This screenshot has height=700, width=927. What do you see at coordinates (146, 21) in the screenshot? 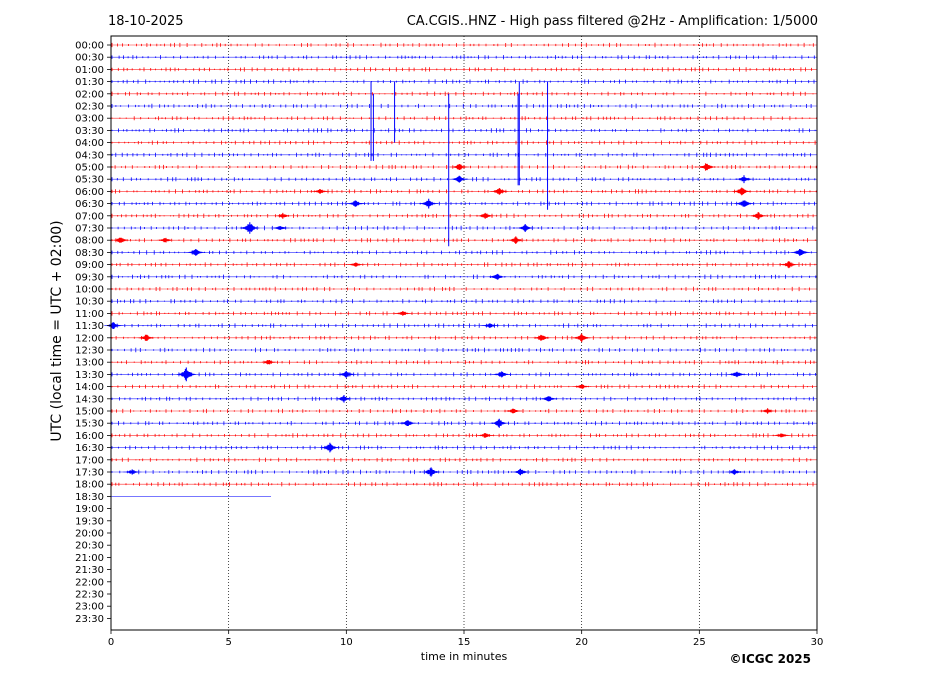
I see `header-date: 18-10-2025` at bounding box center [146, 21].